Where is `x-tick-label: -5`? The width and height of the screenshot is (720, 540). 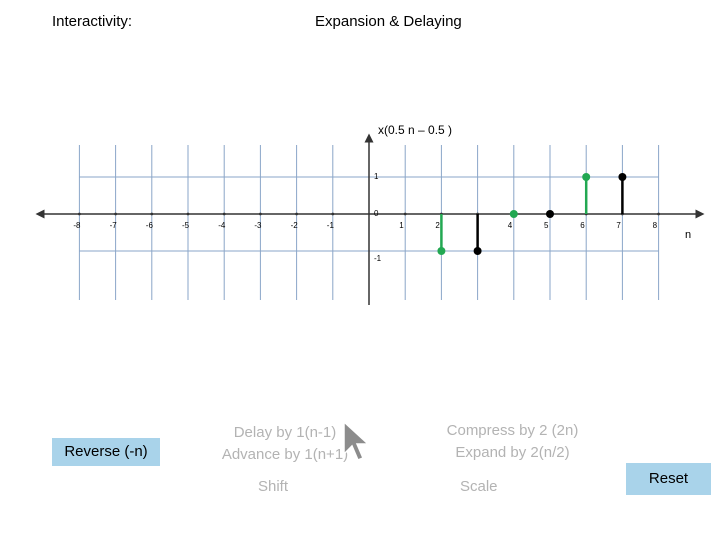 x-tick-label: -5 is located at coordinates (186, 225).